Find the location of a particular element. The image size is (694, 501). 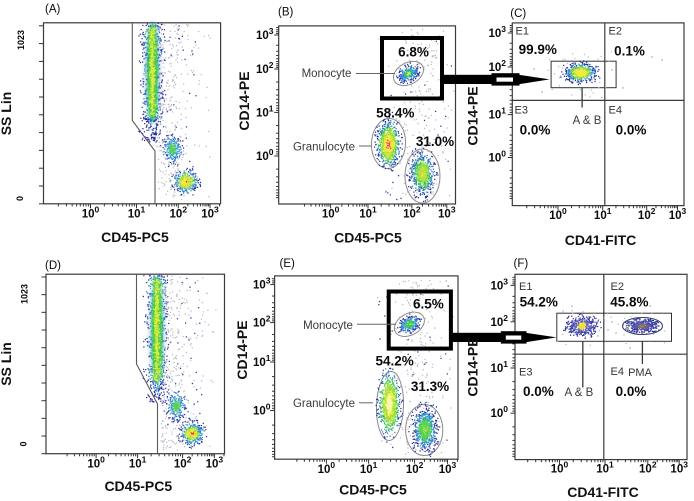

svg-text: 45.8% is located at coordinates (629, 301).